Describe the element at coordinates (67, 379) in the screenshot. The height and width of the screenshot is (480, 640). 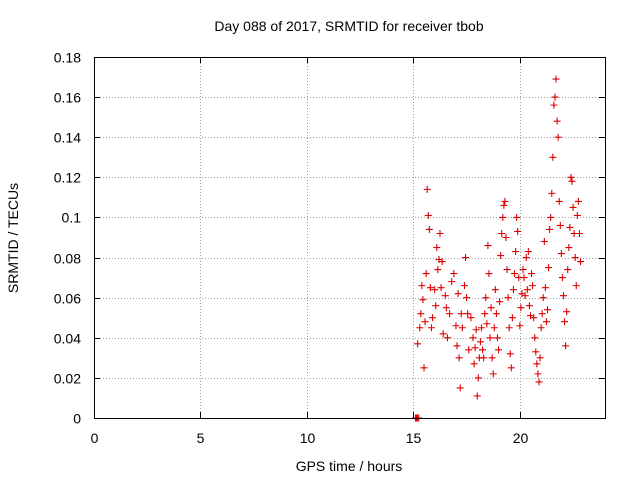
I see `y-tick-label: 0.02` at that location.